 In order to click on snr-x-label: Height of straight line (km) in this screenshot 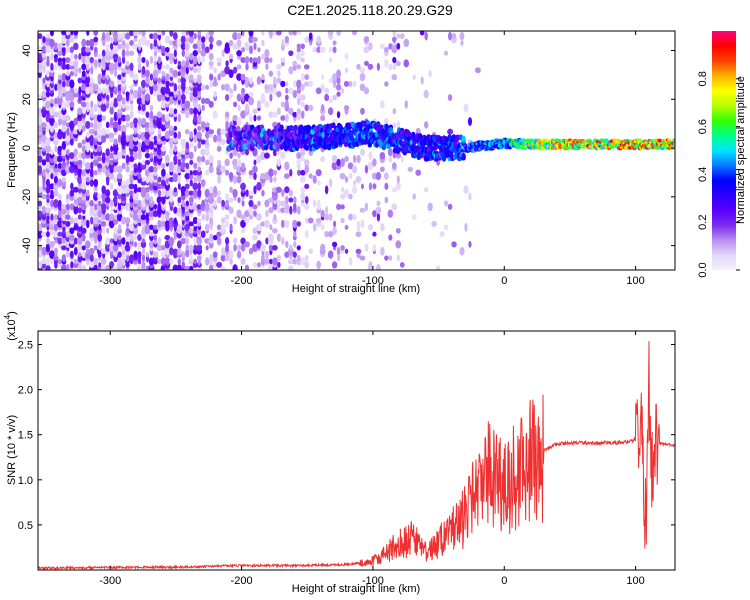, I will do `click(356, 589)`.